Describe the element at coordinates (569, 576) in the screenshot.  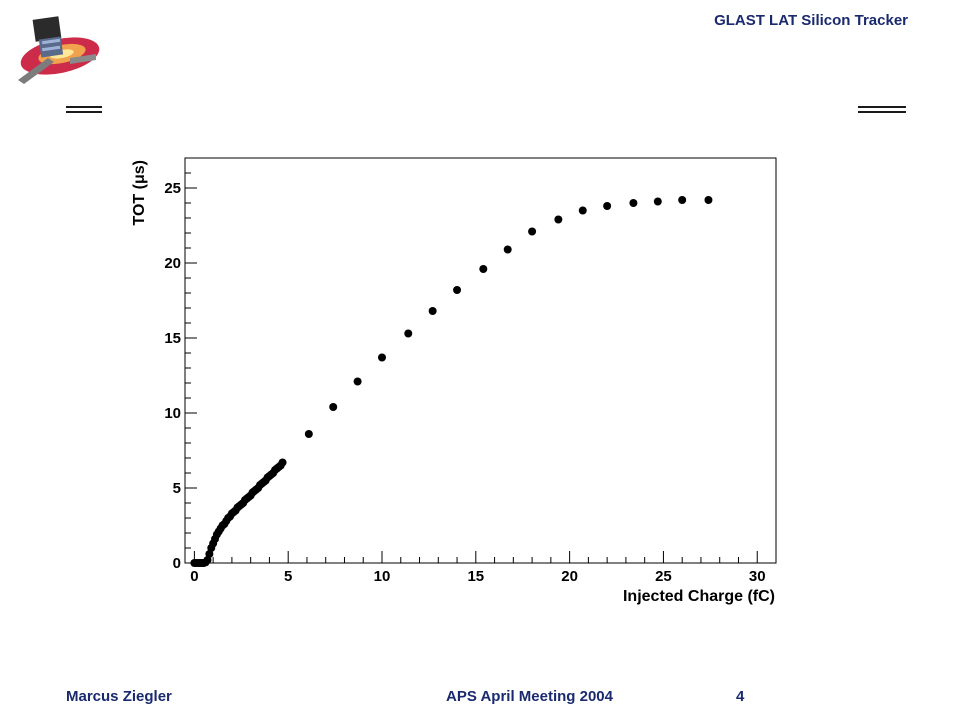
I see `x-tick-label: 20` at that location.